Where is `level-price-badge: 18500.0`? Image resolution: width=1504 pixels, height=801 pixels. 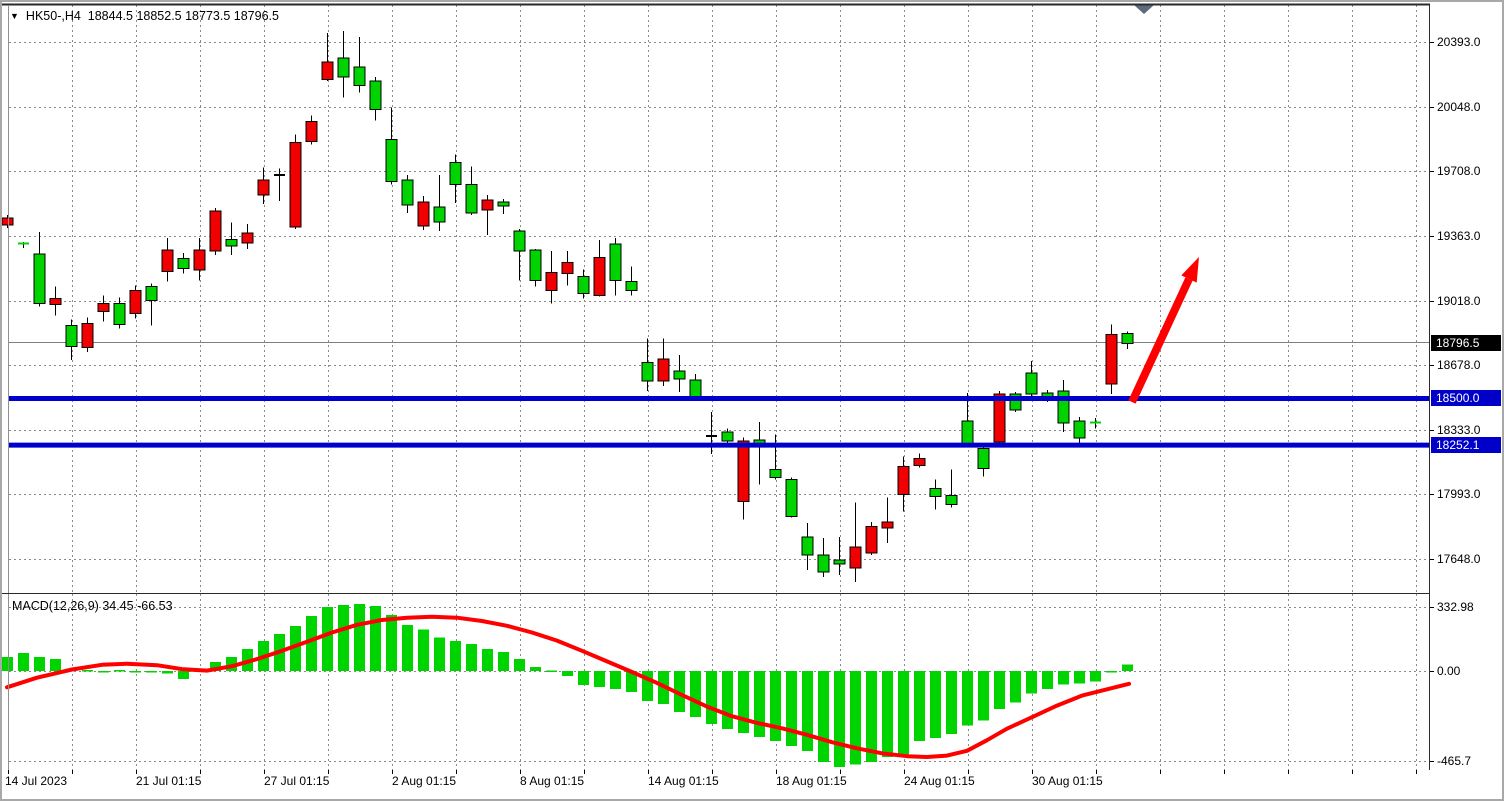 level-price-badge: 18500.0 is located at coordinates (1466, 398).